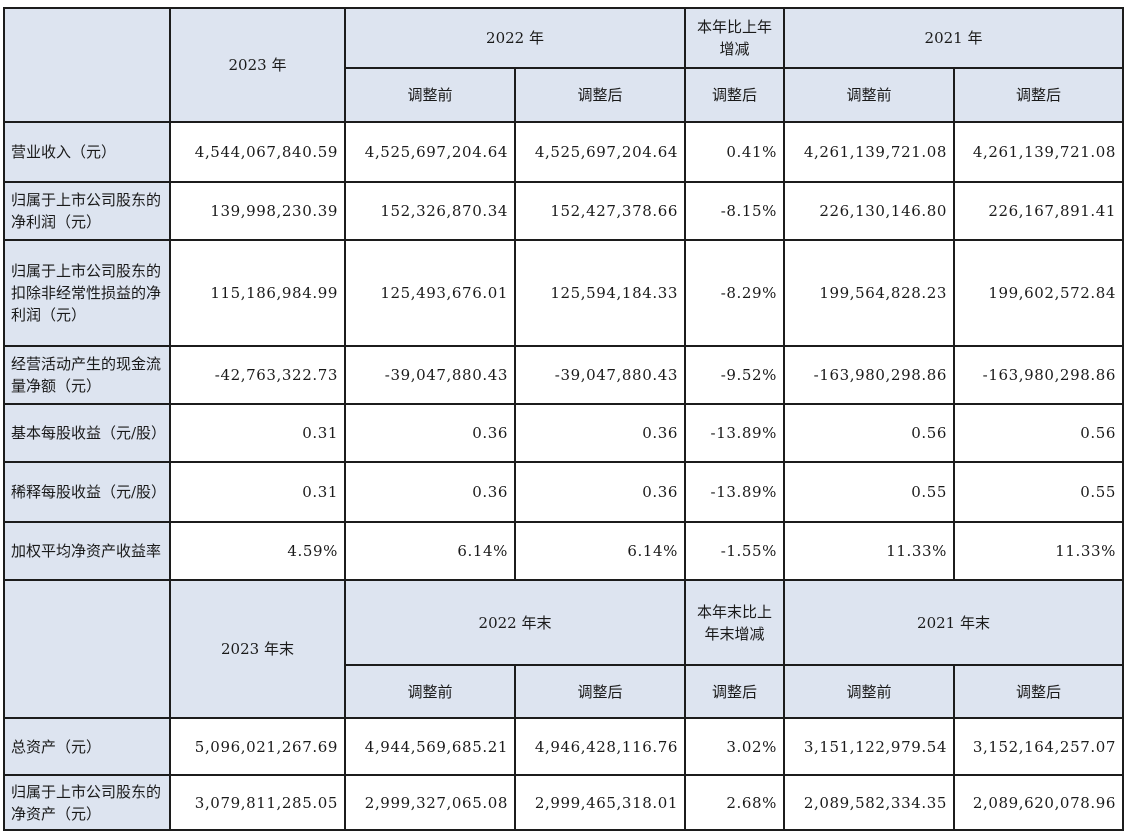 This screenshot has height=839, width=1135. I want to click on row-label: 经营活动产生的现金流量净额（元）, so click(87, 375).